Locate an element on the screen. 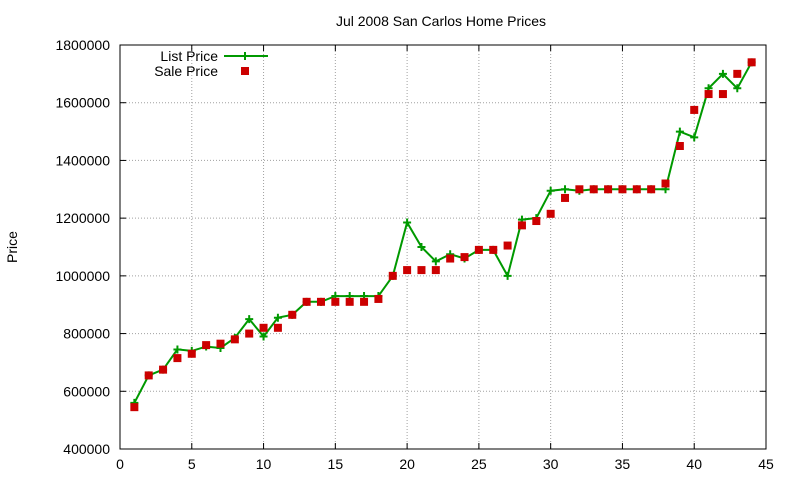 This screenshot has width=800, height=480. x-tick-label: 20 is located at coordinates (407, 464).